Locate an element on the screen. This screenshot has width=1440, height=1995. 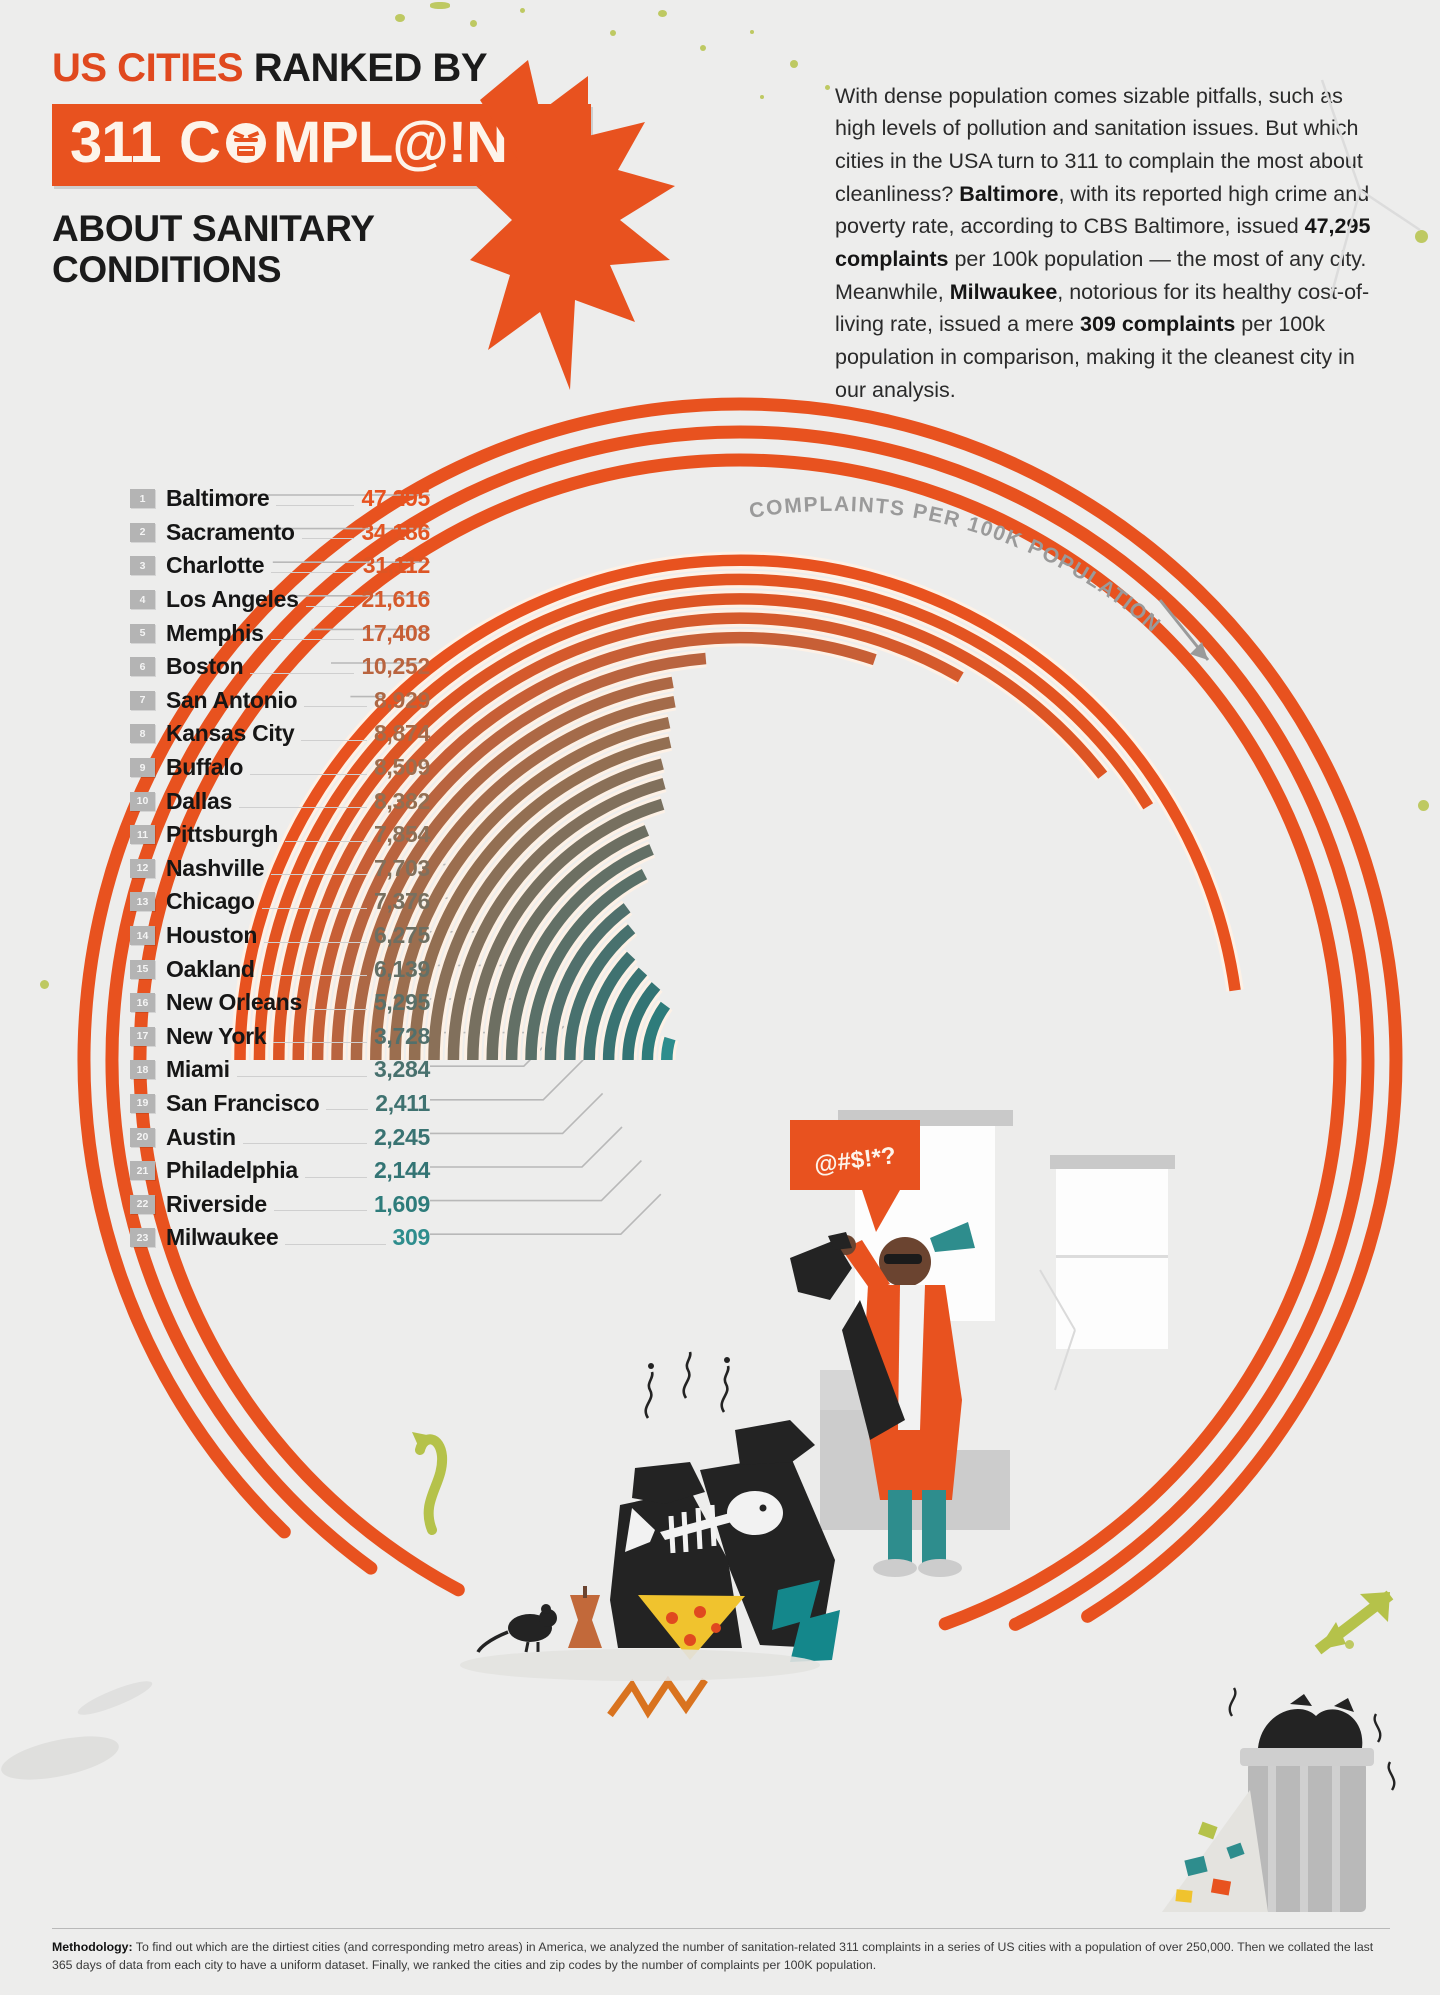
table-row: 11 Pittsburgh 7,854 is located at coordinates (280, 835).